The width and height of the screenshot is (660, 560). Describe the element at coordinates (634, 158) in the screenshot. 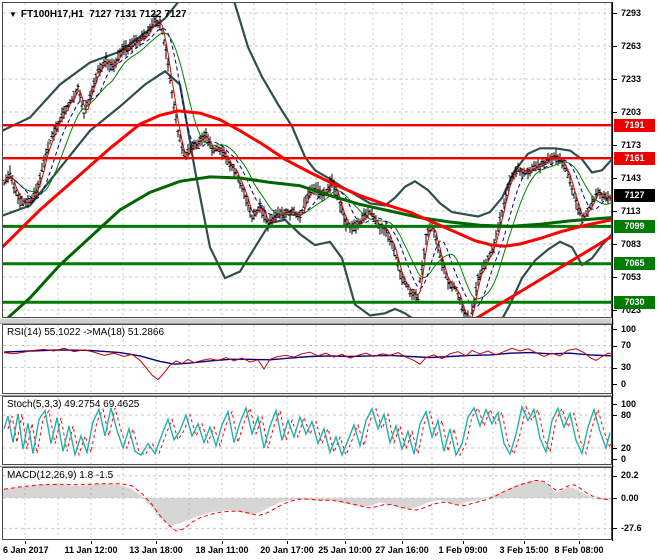

I see `level-price-badge: 7161` at that location.